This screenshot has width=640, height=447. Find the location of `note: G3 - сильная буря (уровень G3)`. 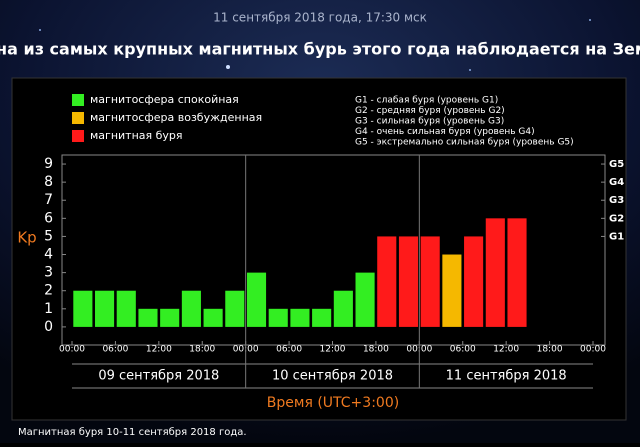

note: G3 - сильная буря (уровень G3) is located at coordinates (429, 122).